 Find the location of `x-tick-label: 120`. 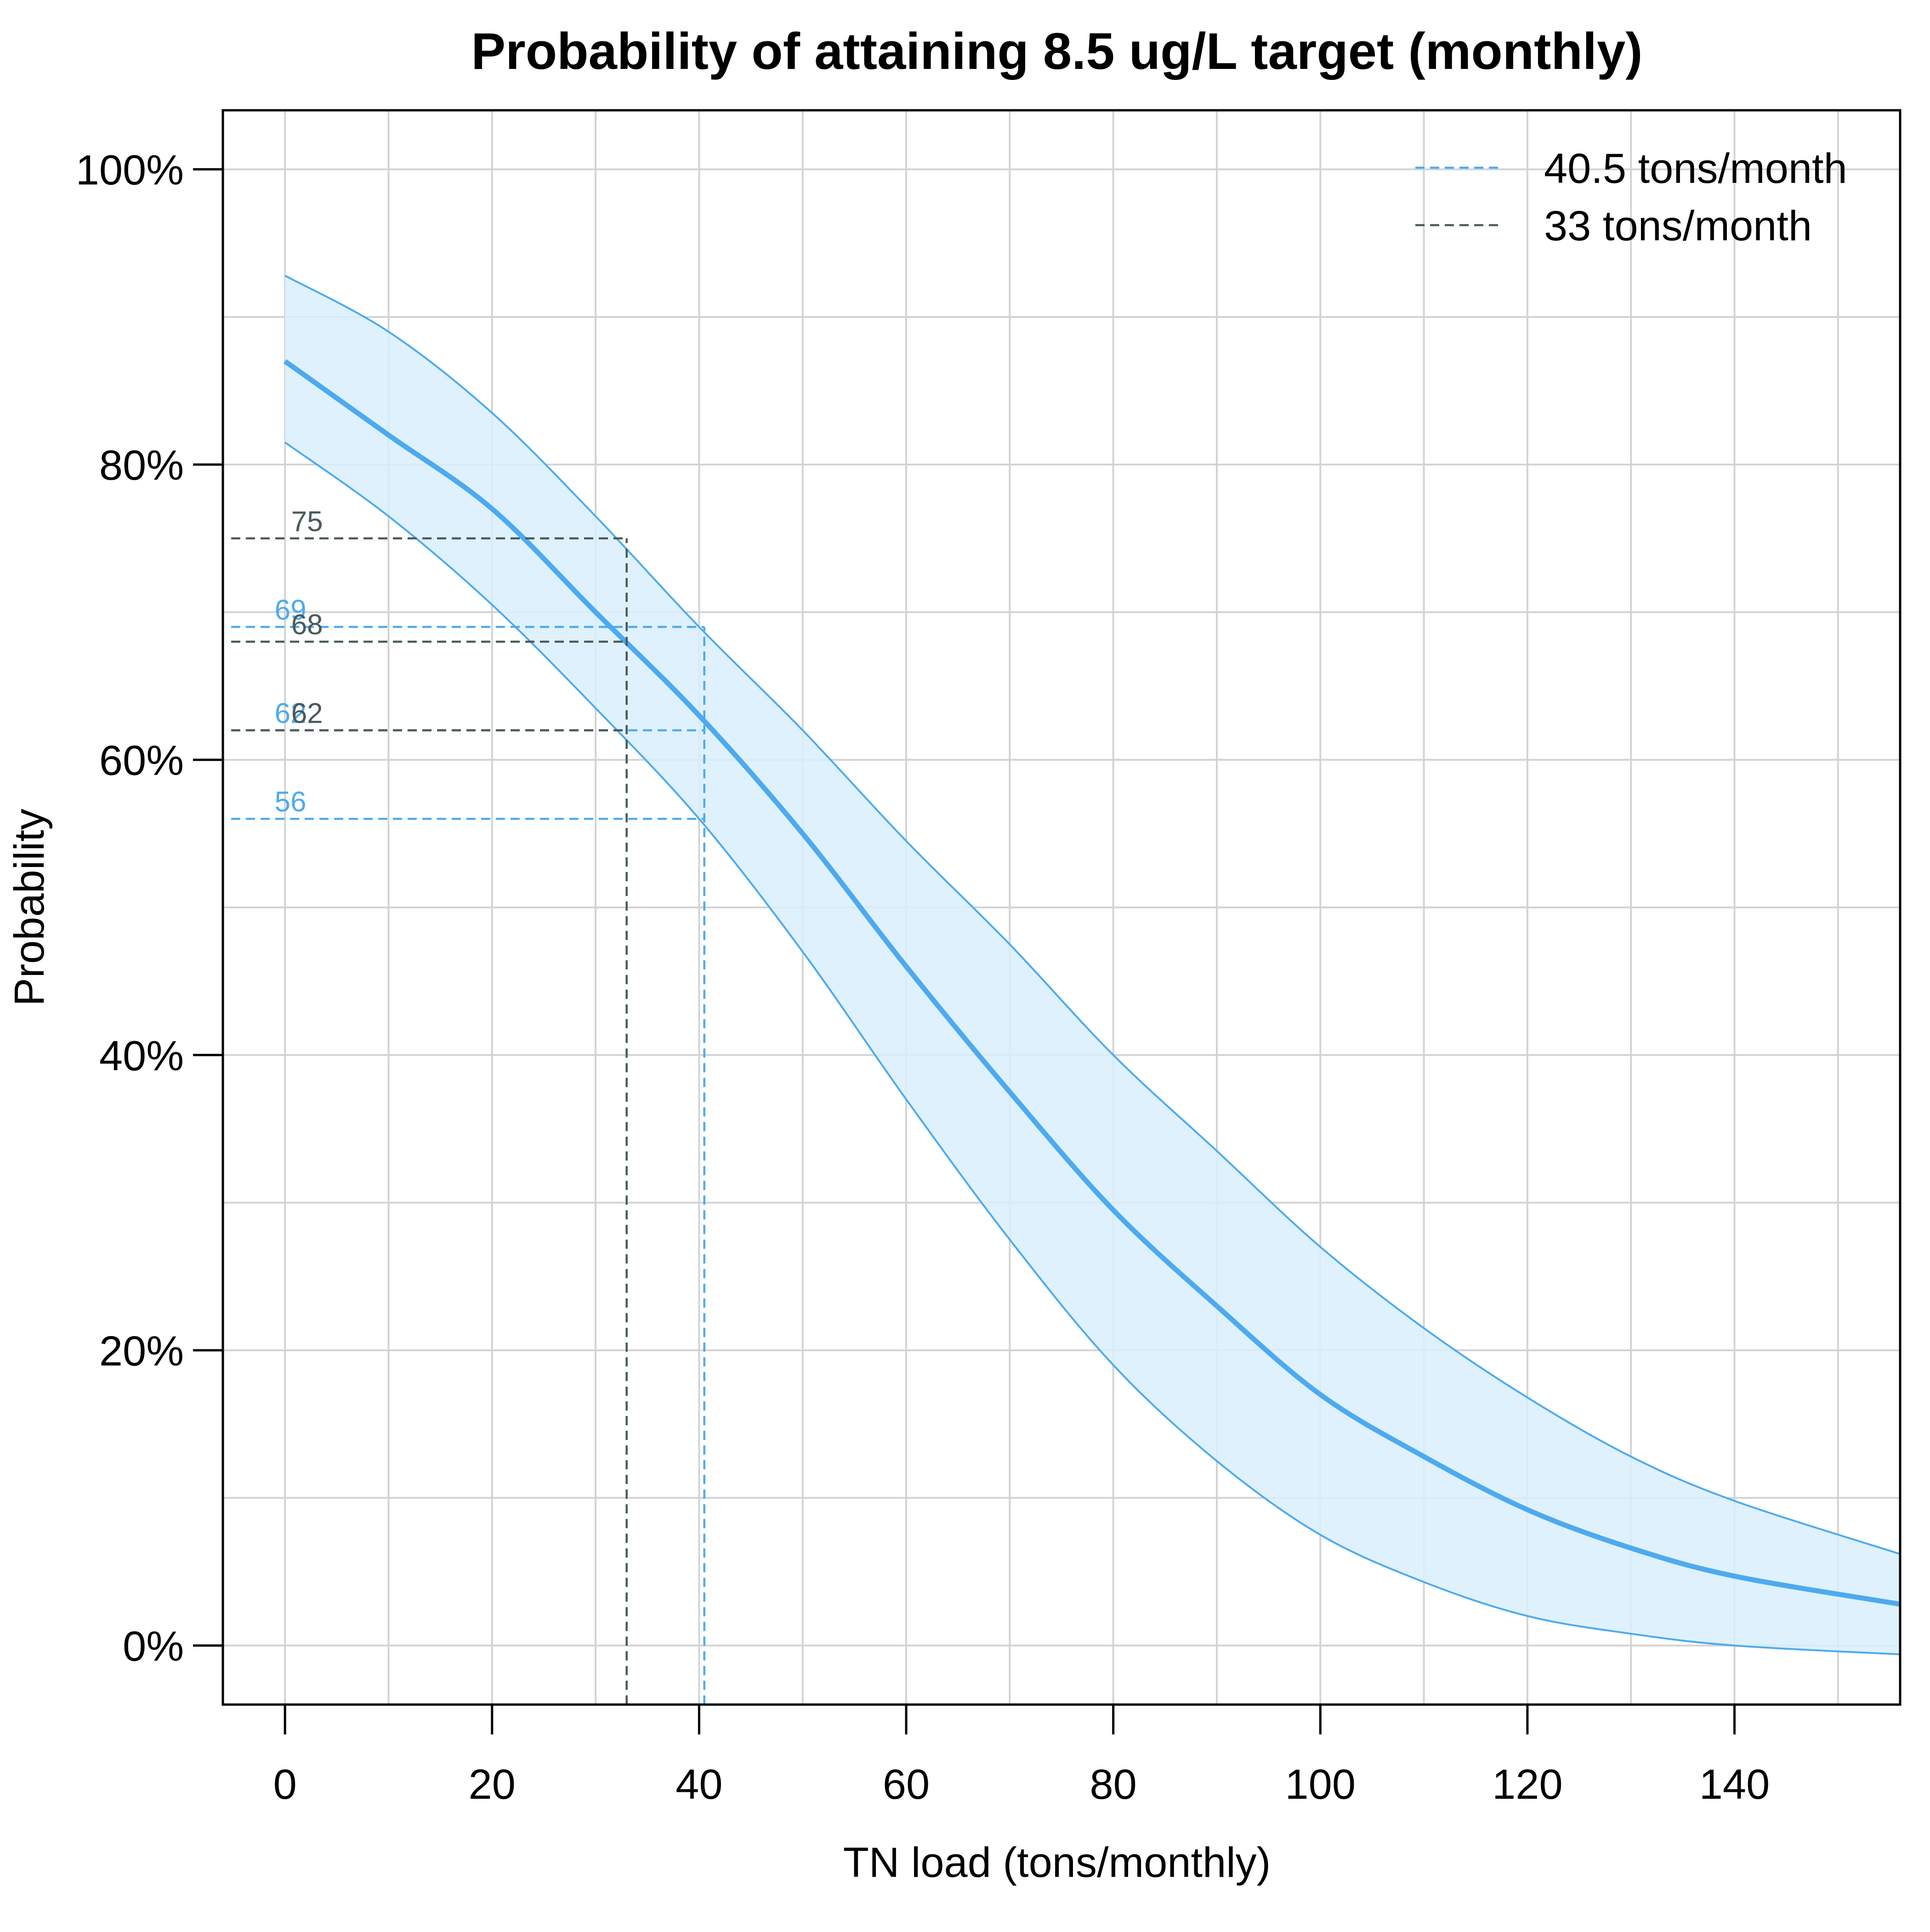

x-tick-label: 120 is located at coordinates (1527, 1784).